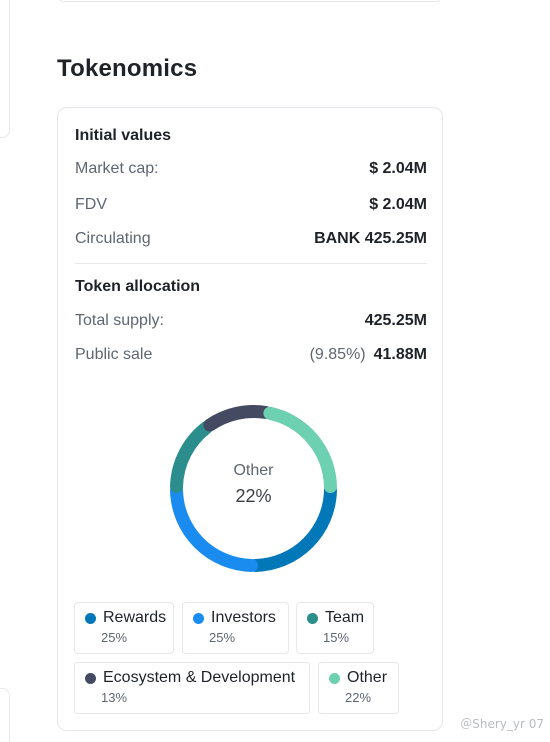  What do you see at coordinates (114, 354) in the screenshot?
I see `public-sale-label: Public sale` at bounding box center [114, 354].